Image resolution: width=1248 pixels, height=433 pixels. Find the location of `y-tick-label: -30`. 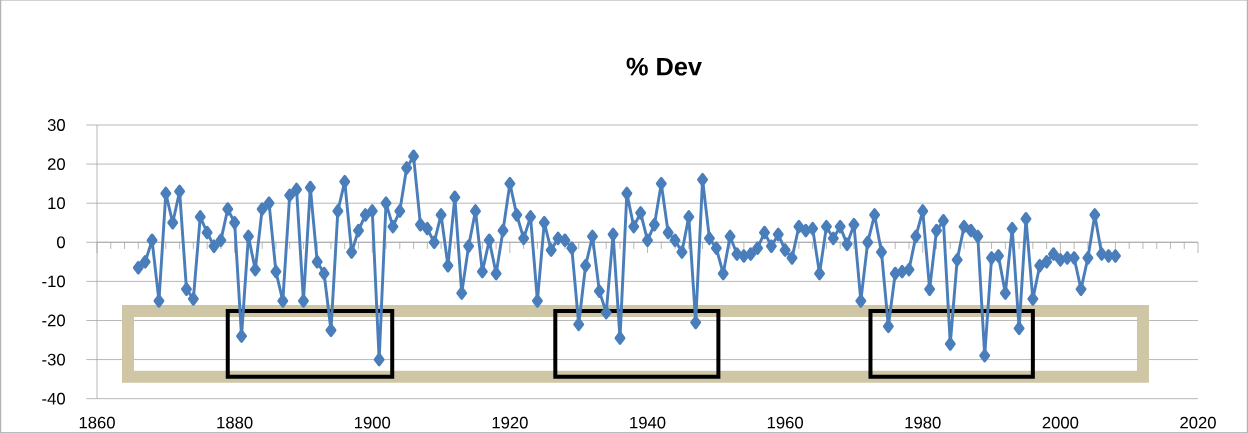

y-tick-label: -30 is located at coordinates (53, 359).